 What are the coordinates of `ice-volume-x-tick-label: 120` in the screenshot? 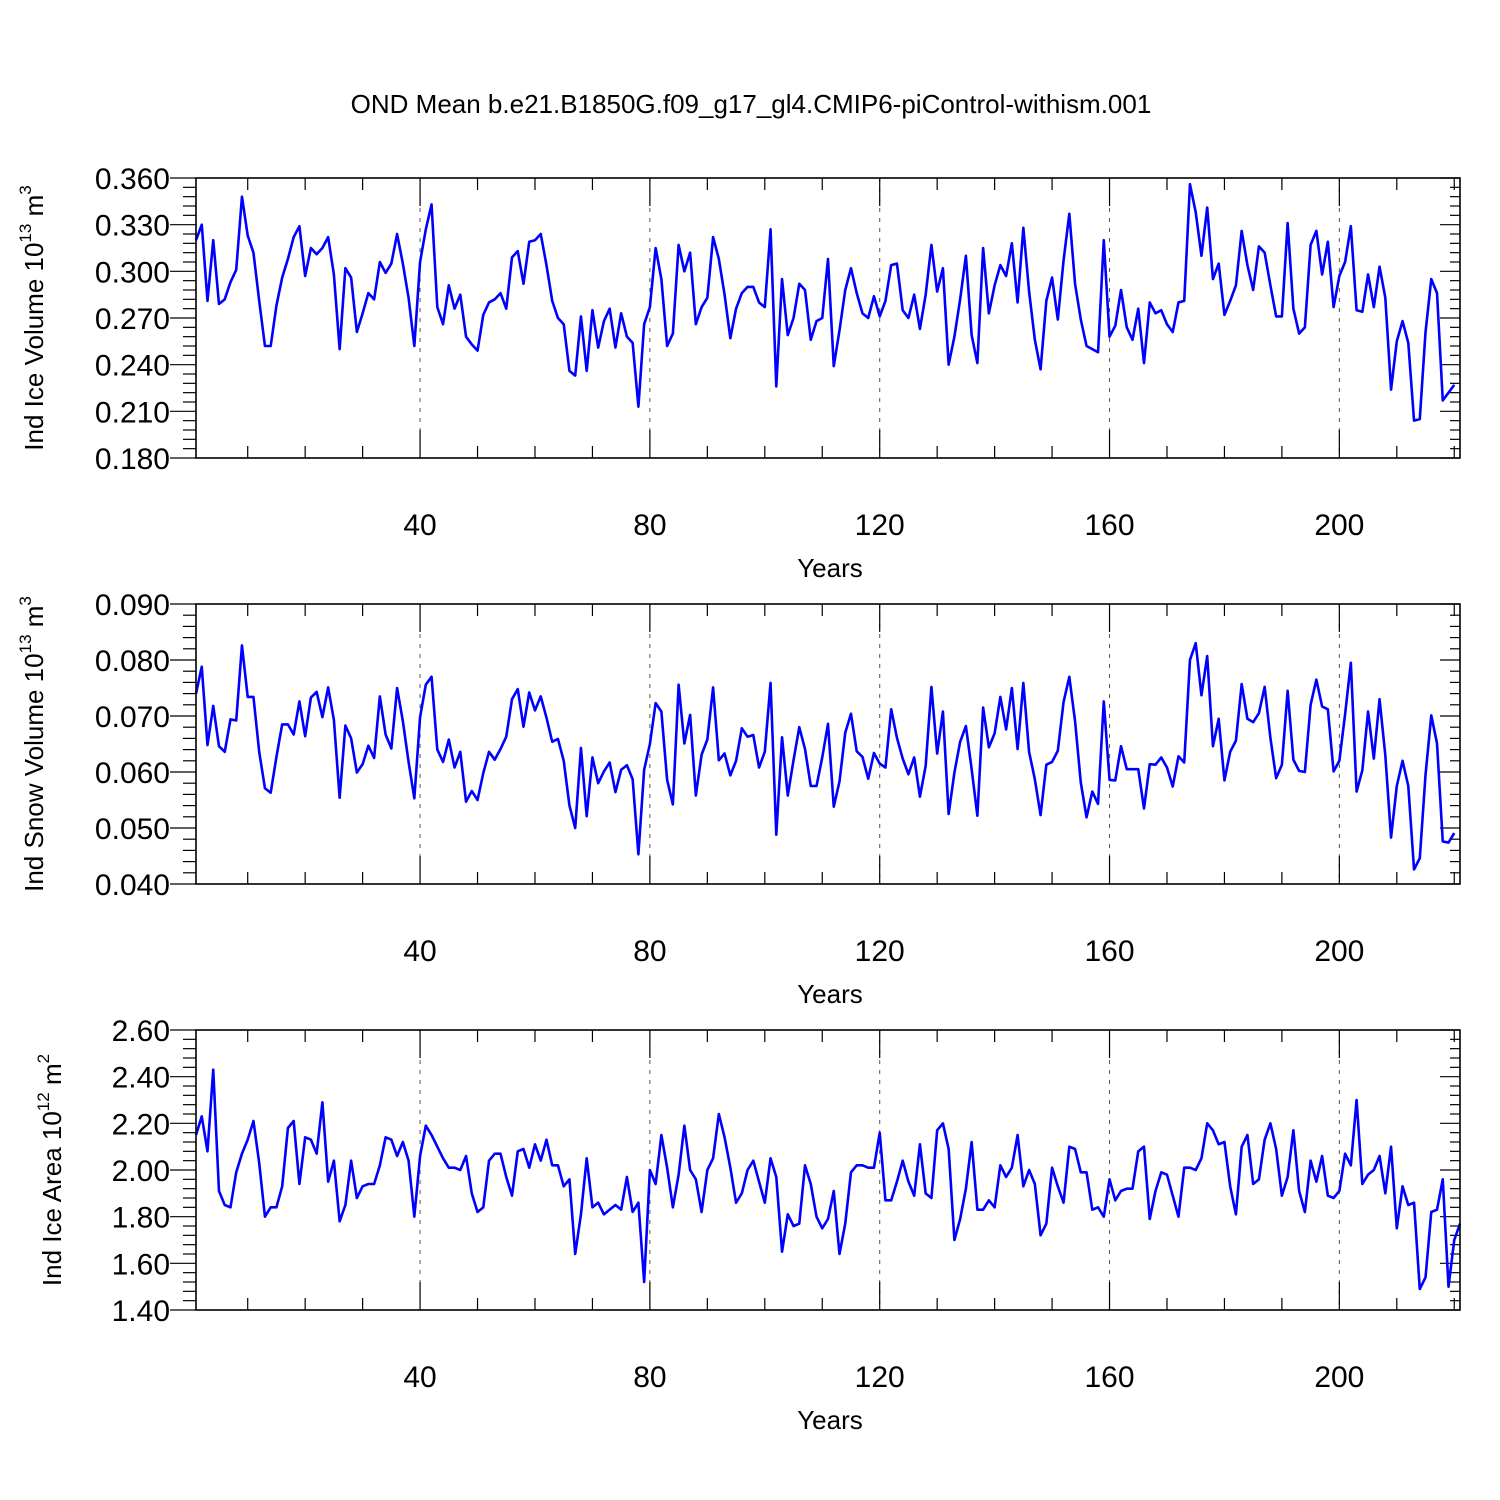 It's located at (880, 525).